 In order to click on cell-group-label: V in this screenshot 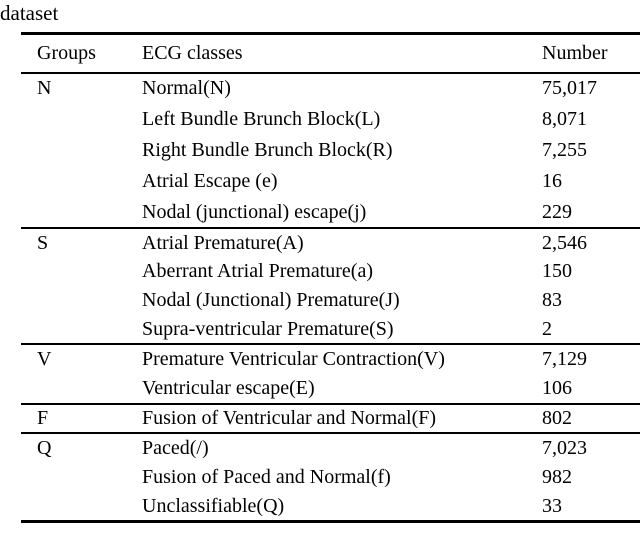, I will do `click(44, 359)`.